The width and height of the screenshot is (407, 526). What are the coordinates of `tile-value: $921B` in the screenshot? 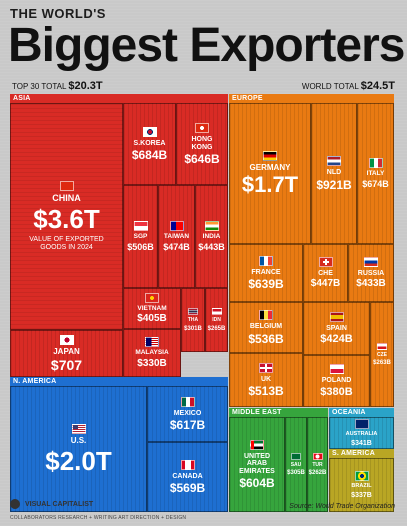 It's located at (334, 184).